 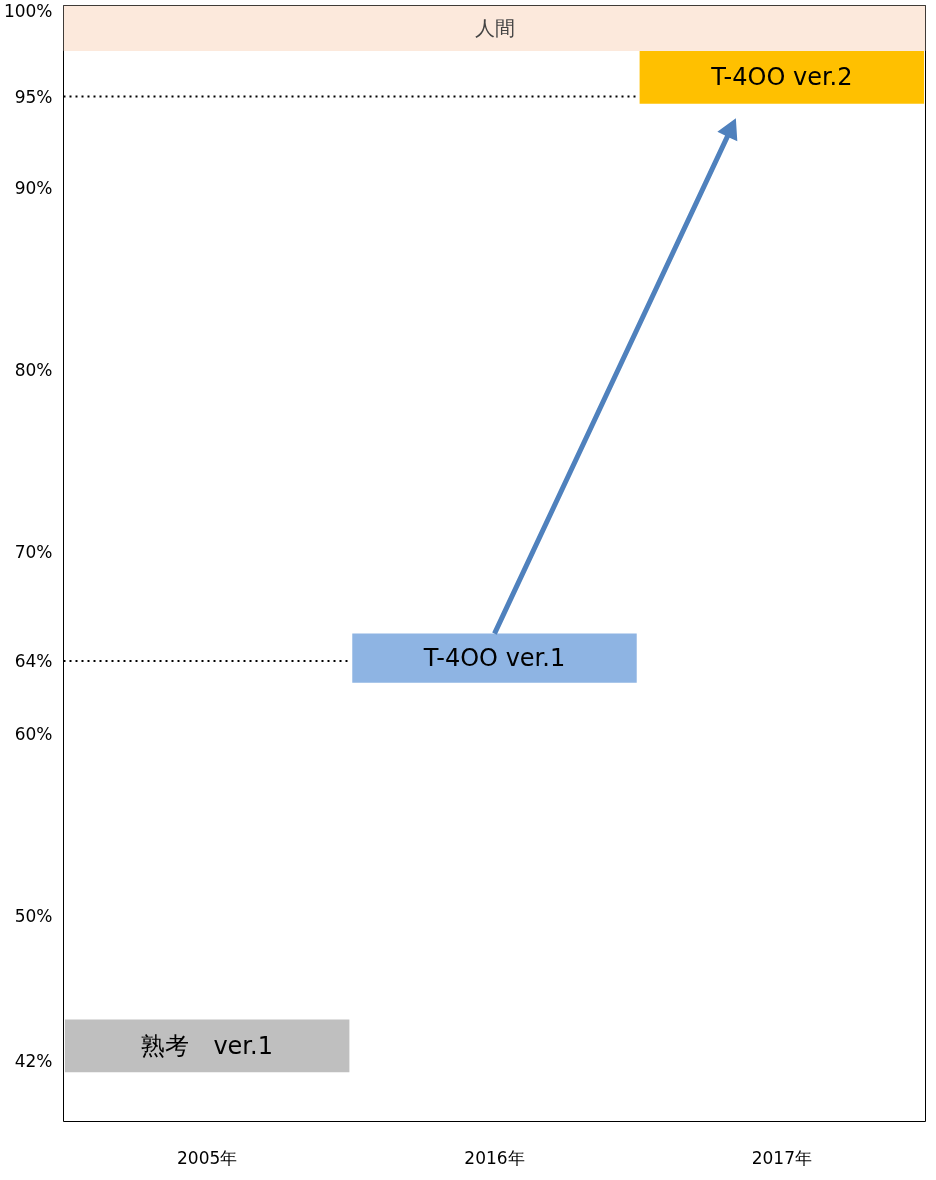 I want to click on data-label: T-4OO ver.1, so click(x=494, y=658).